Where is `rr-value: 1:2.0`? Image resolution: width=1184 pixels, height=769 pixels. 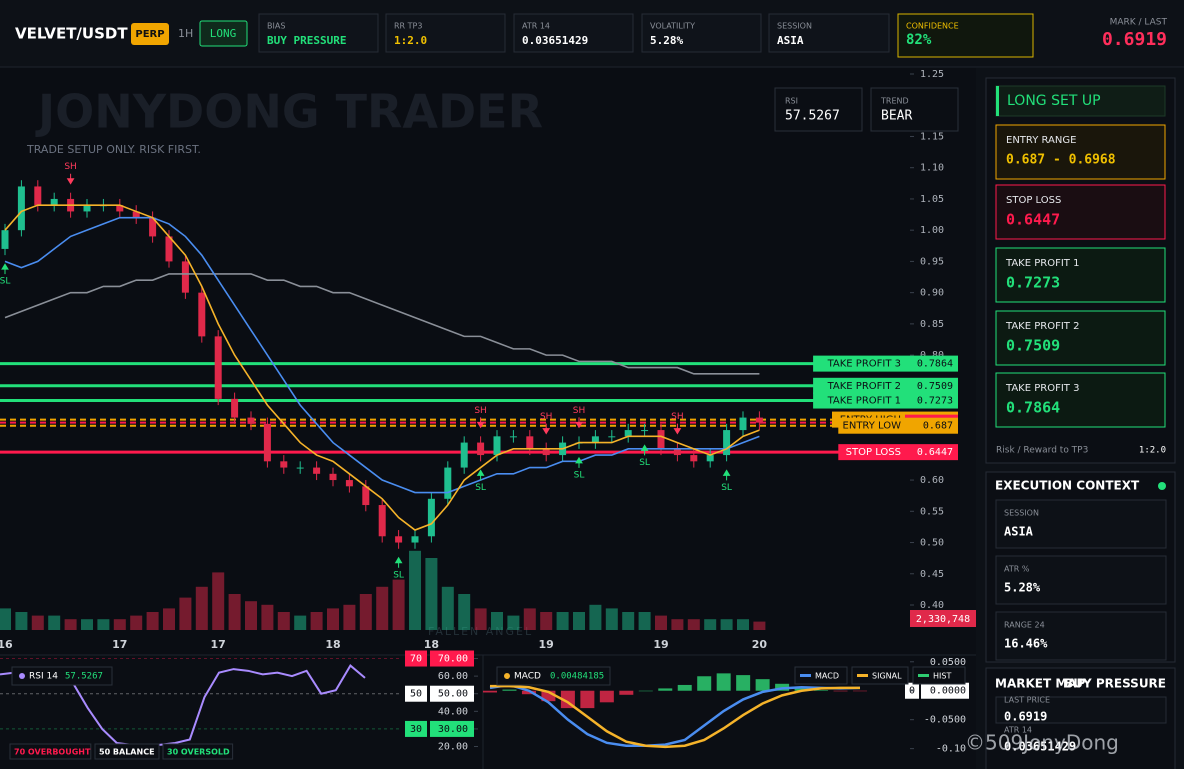 rr-value: 1:2.0 is located at coordinates (1152, 451).